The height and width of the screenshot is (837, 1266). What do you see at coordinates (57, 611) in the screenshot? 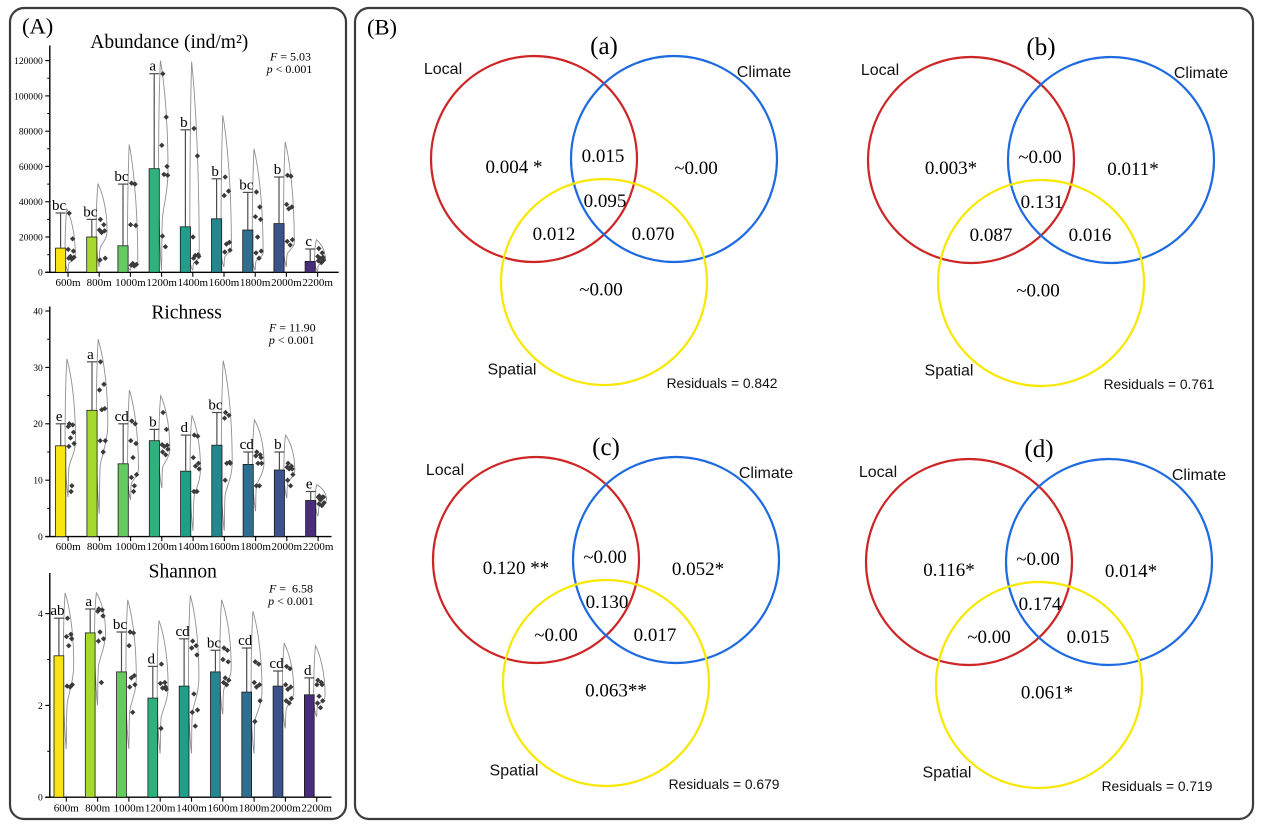
I see `svg-text: ab` at bounding box center [57, 611].